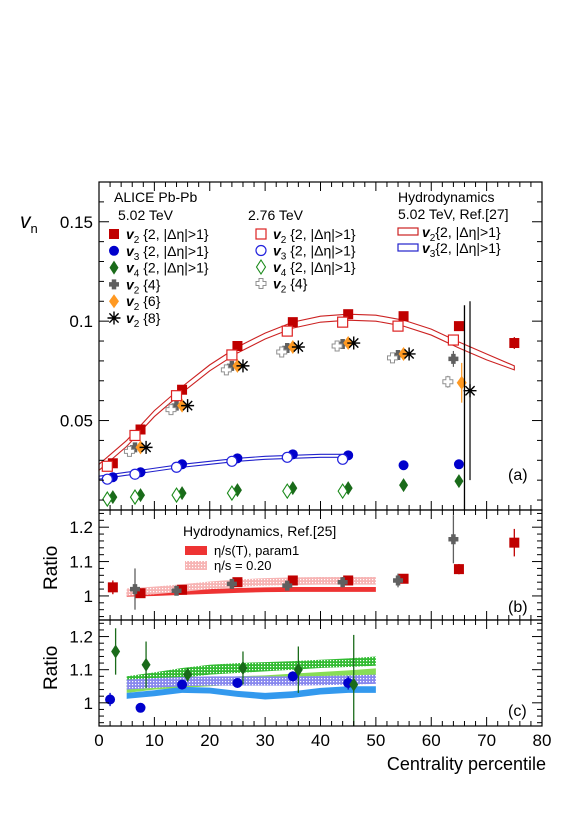 Image resolution: width=581 pixels, height=823 pixels. Describe the element at coordinates (461, 234) in the screenshot. I see `legend-label: v2{2, |Δη|>1}` at that location.